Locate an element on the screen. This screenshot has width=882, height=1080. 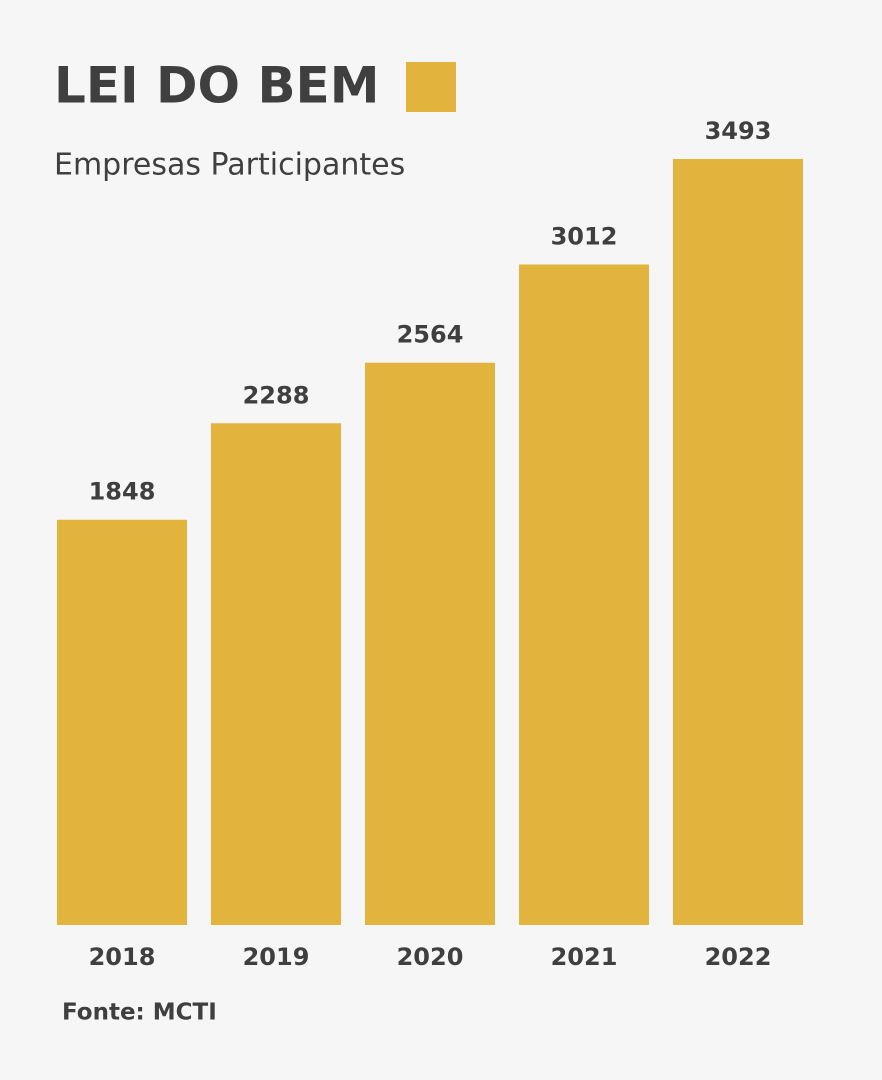
title-swatch is located at coordinates (431, 87).